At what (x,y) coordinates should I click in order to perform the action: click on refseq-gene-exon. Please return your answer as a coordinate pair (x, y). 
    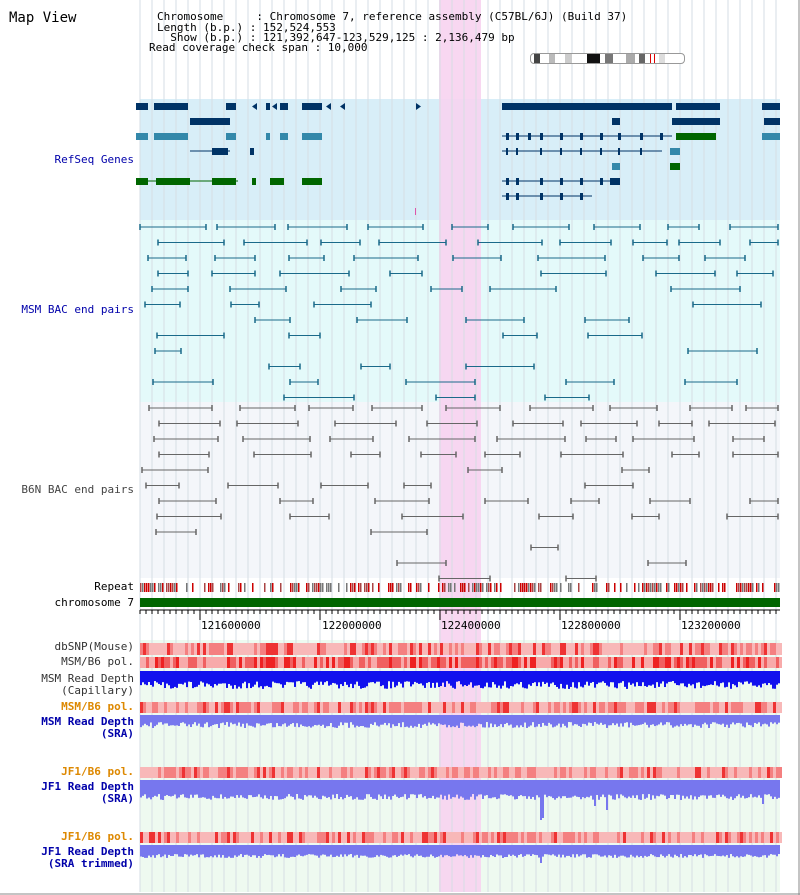
    Looking at the image, I should click on (615, 181).